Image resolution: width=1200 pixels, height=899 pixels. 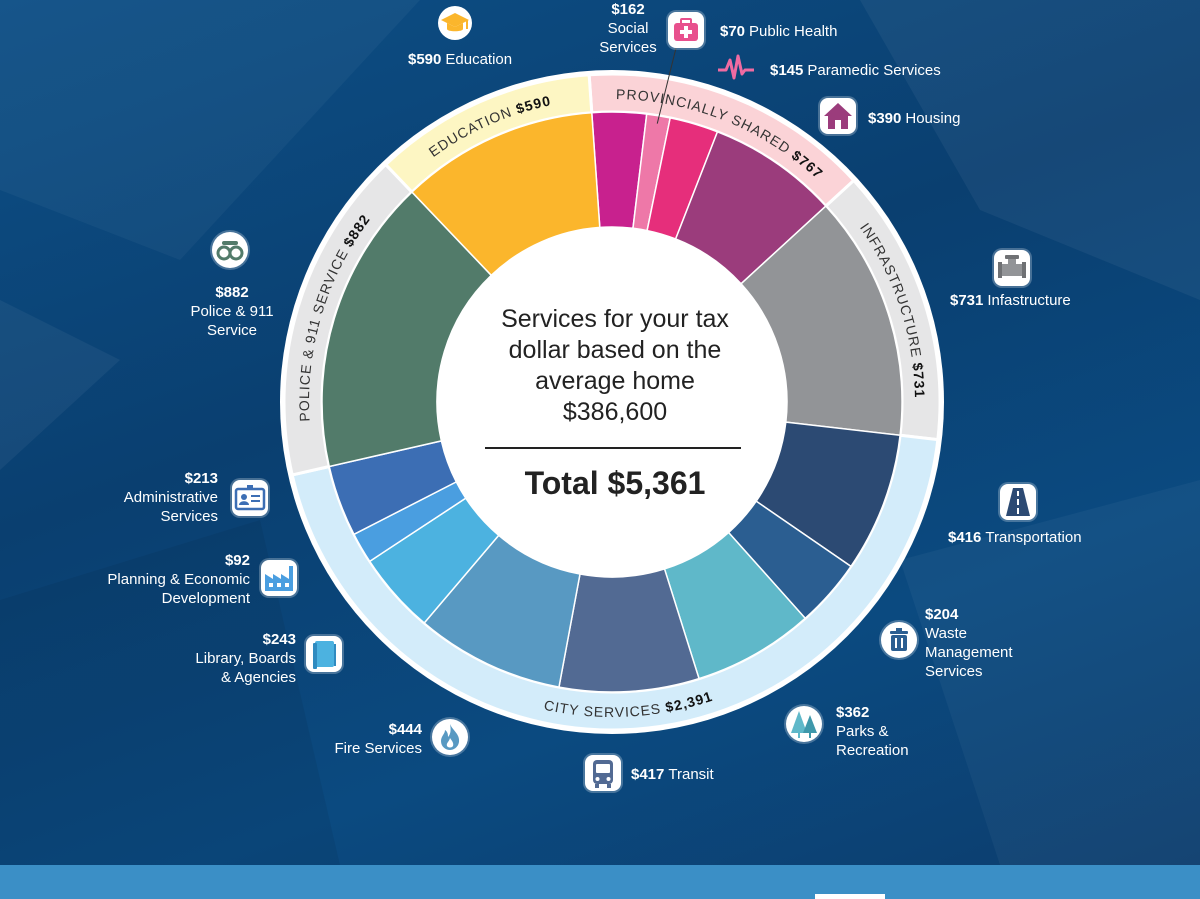 What do you see at coordinates (258, 677) in the screenshot?
I see `callout-name: & Agencies` at bounding box center [258, 677].